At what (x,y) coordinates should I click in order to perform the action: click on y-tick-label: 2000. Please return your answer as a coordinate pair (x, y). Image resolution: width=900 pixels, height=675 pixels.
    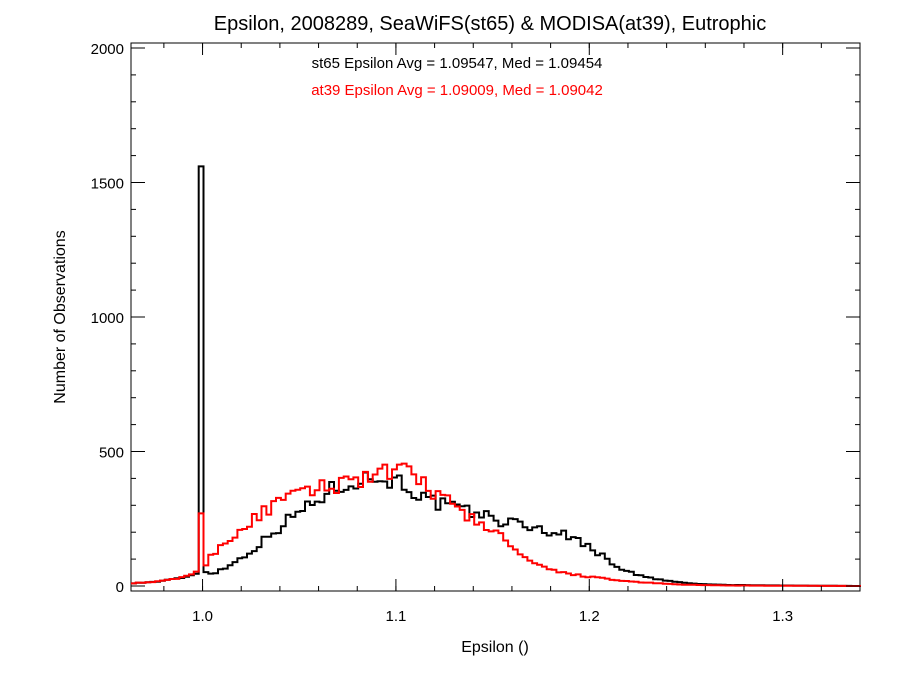
    Looking at the image, I should click on (107, 49).